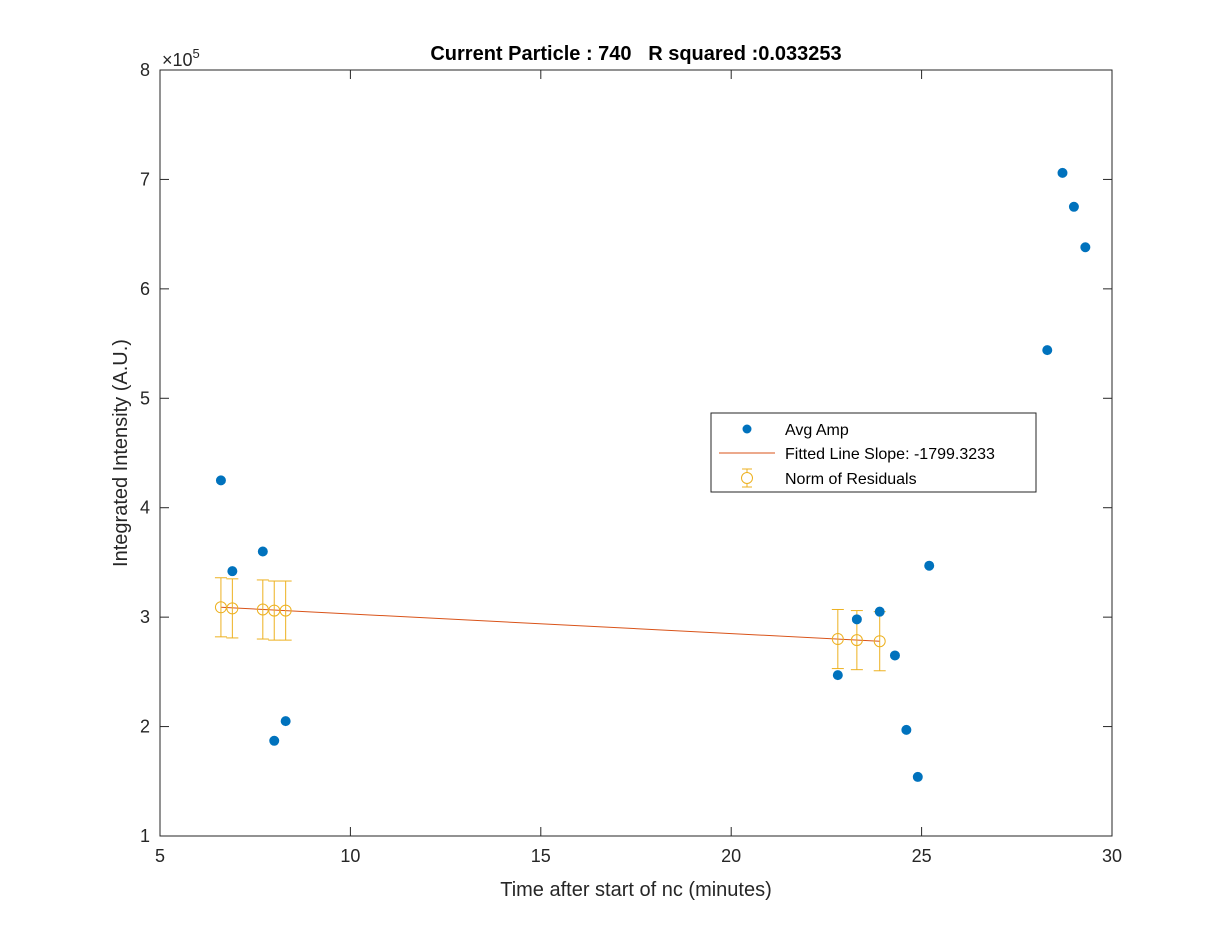 The width and height of the screenshot is (1230, 939). Describe the element at coordinates (731, 856) in the screenshot. I see `x-tick-label: 20` at that location.